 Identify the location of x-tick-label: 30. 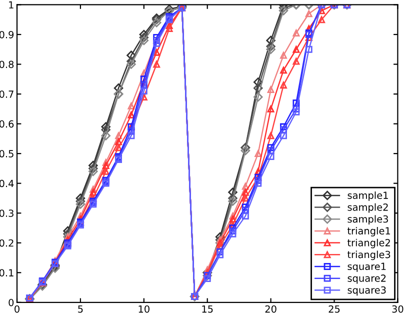
(398, 309).